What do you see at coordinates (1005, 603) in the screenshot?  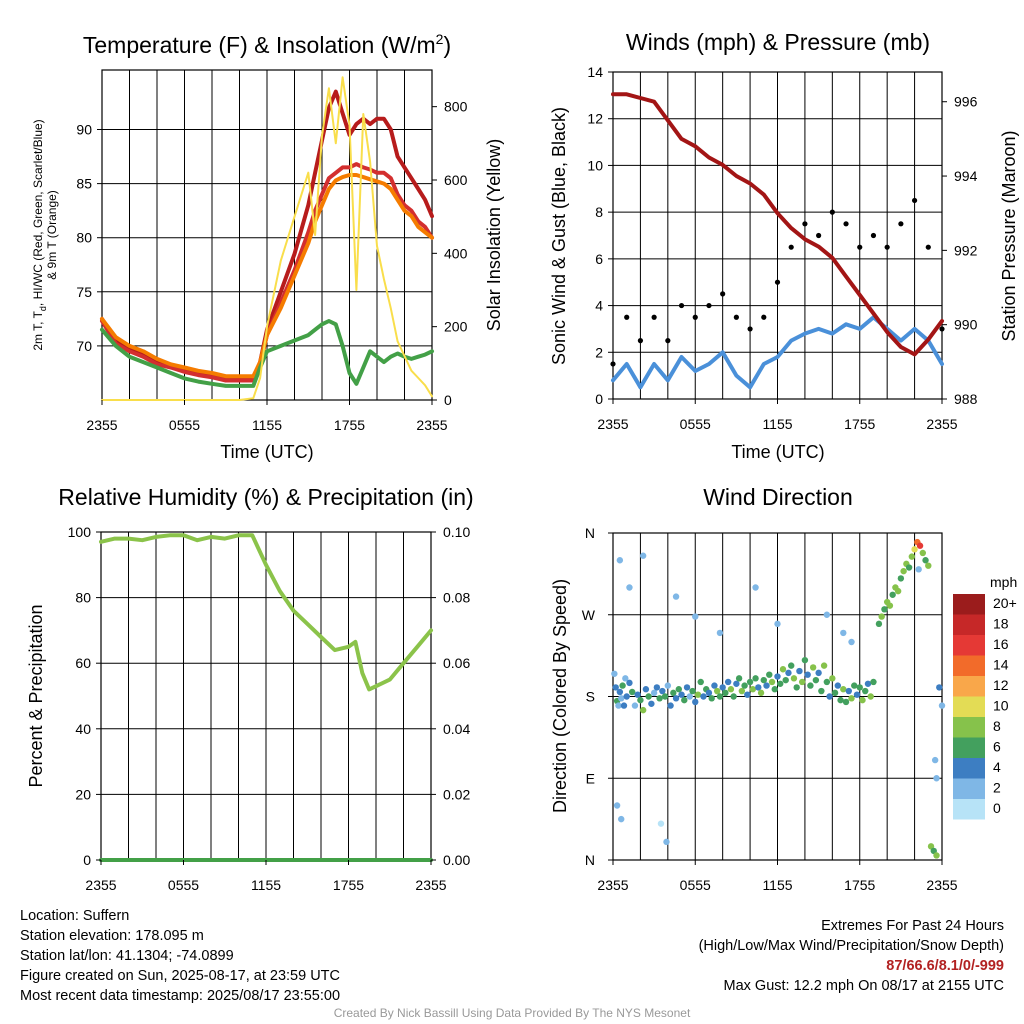 I see `legend-label: 20+` at bounding box center [1005, 603].